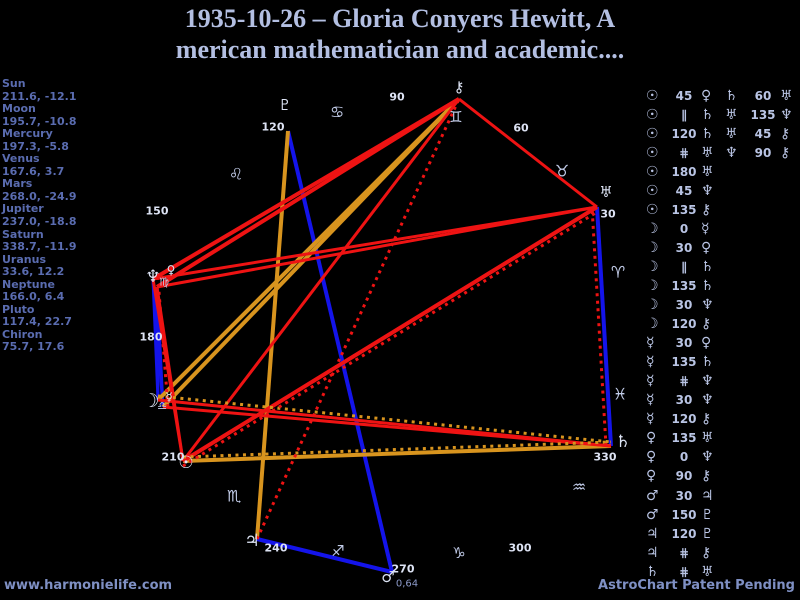 This screenshot has height=600, width=800. Describe the element at coordinates (19, 109) in the screenshot. I see `planet-name-moon: Moon` at that location.